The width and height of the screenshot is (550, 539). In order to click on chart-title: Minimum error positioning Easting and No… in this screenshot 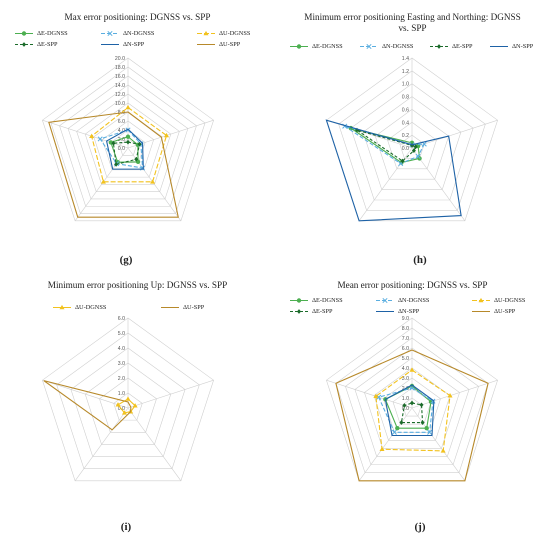, I will do `click(412, 22)`.